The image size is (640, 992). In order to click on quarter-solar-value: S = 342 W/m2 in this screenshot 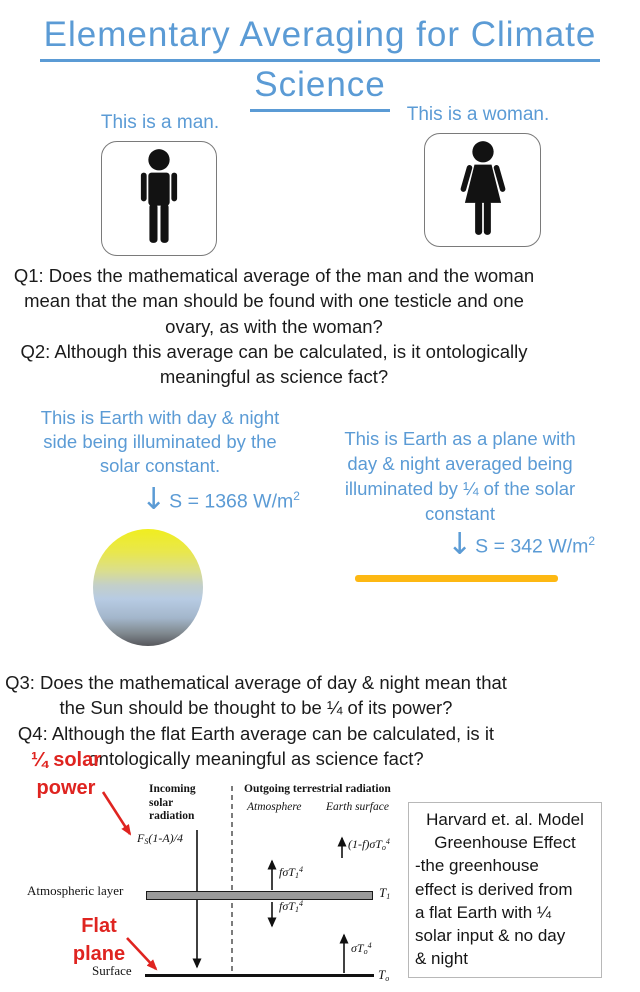, I will do `click(535, 546)`.